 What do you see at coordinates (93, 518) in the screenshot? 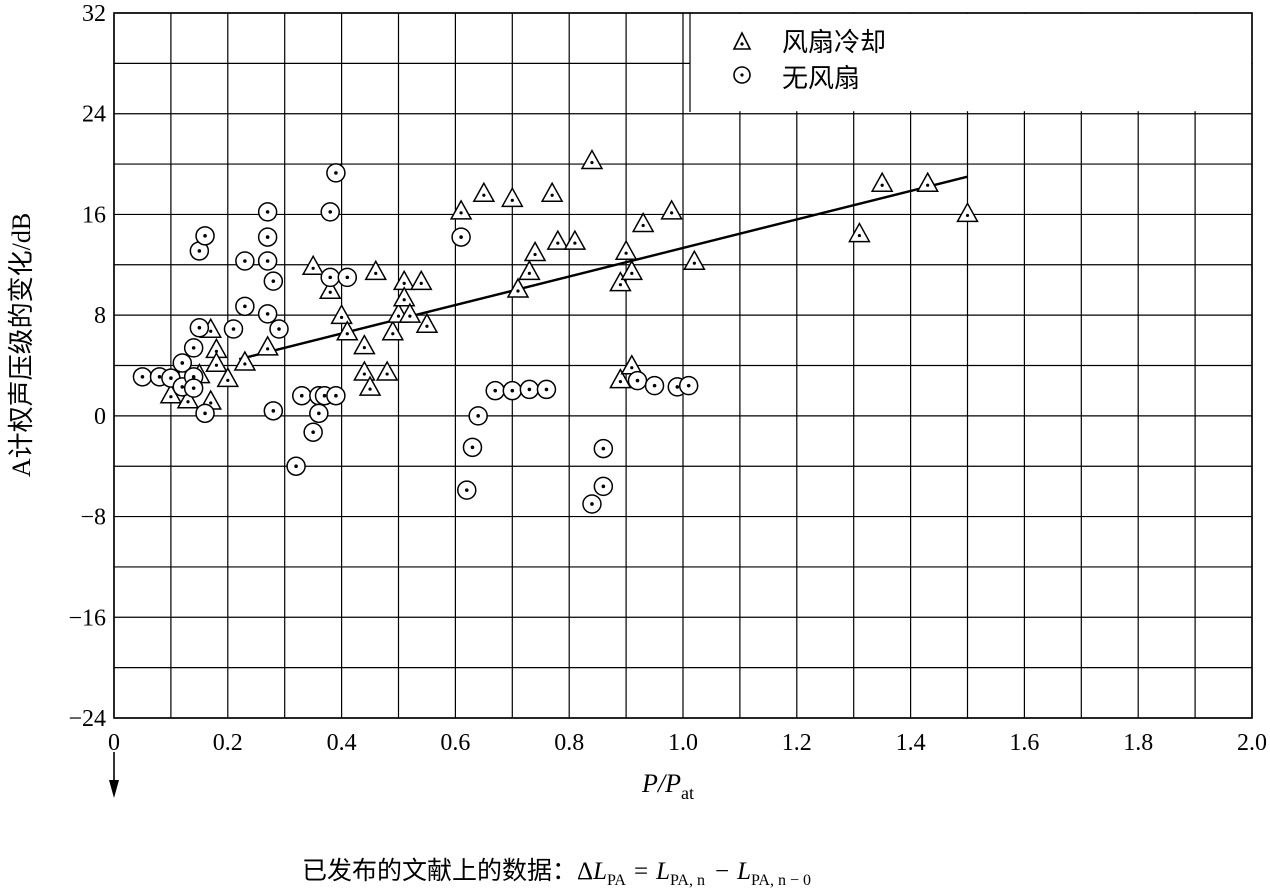
I see `y-tick-label: −8` at bounding box center [93, 518].